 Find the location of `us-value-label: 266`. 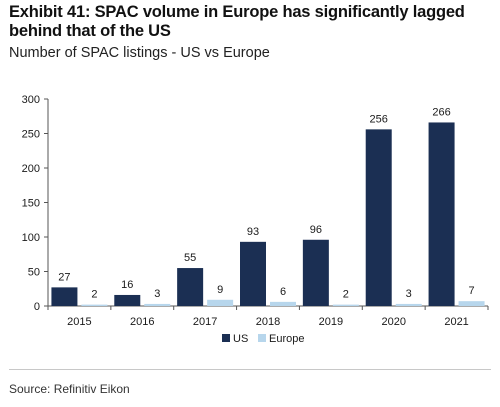

us-value-label: 266 is located at coordinates (441, 112).